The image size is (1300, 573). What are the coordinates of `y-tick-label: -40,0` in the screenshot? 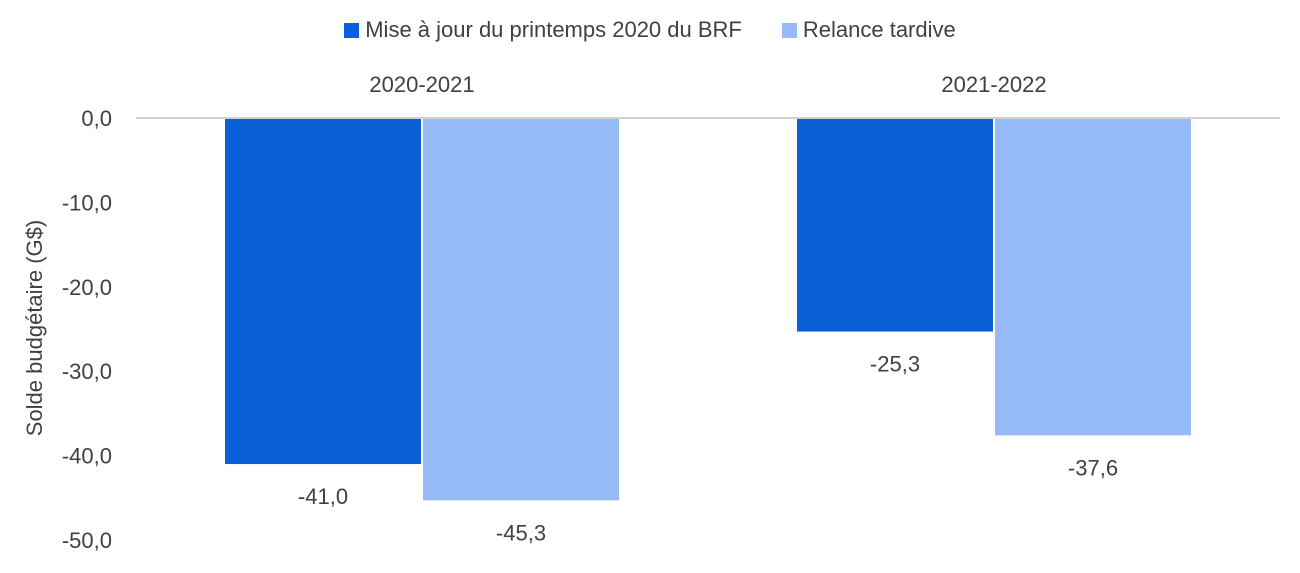 It's located at (87, 456).